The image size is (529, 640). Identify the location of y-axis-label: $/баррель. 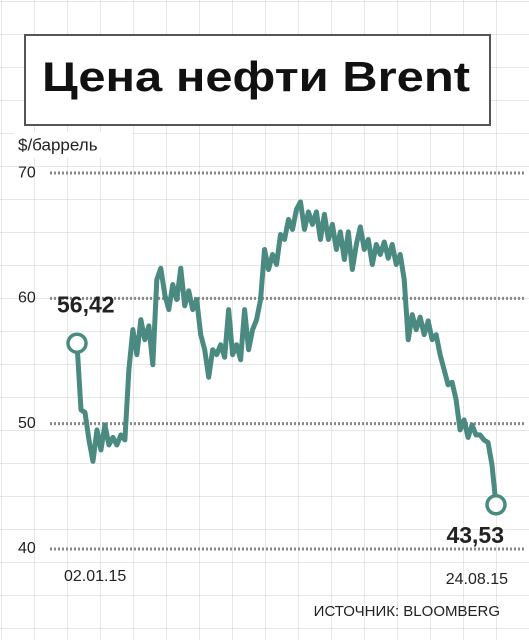
(58, 144).